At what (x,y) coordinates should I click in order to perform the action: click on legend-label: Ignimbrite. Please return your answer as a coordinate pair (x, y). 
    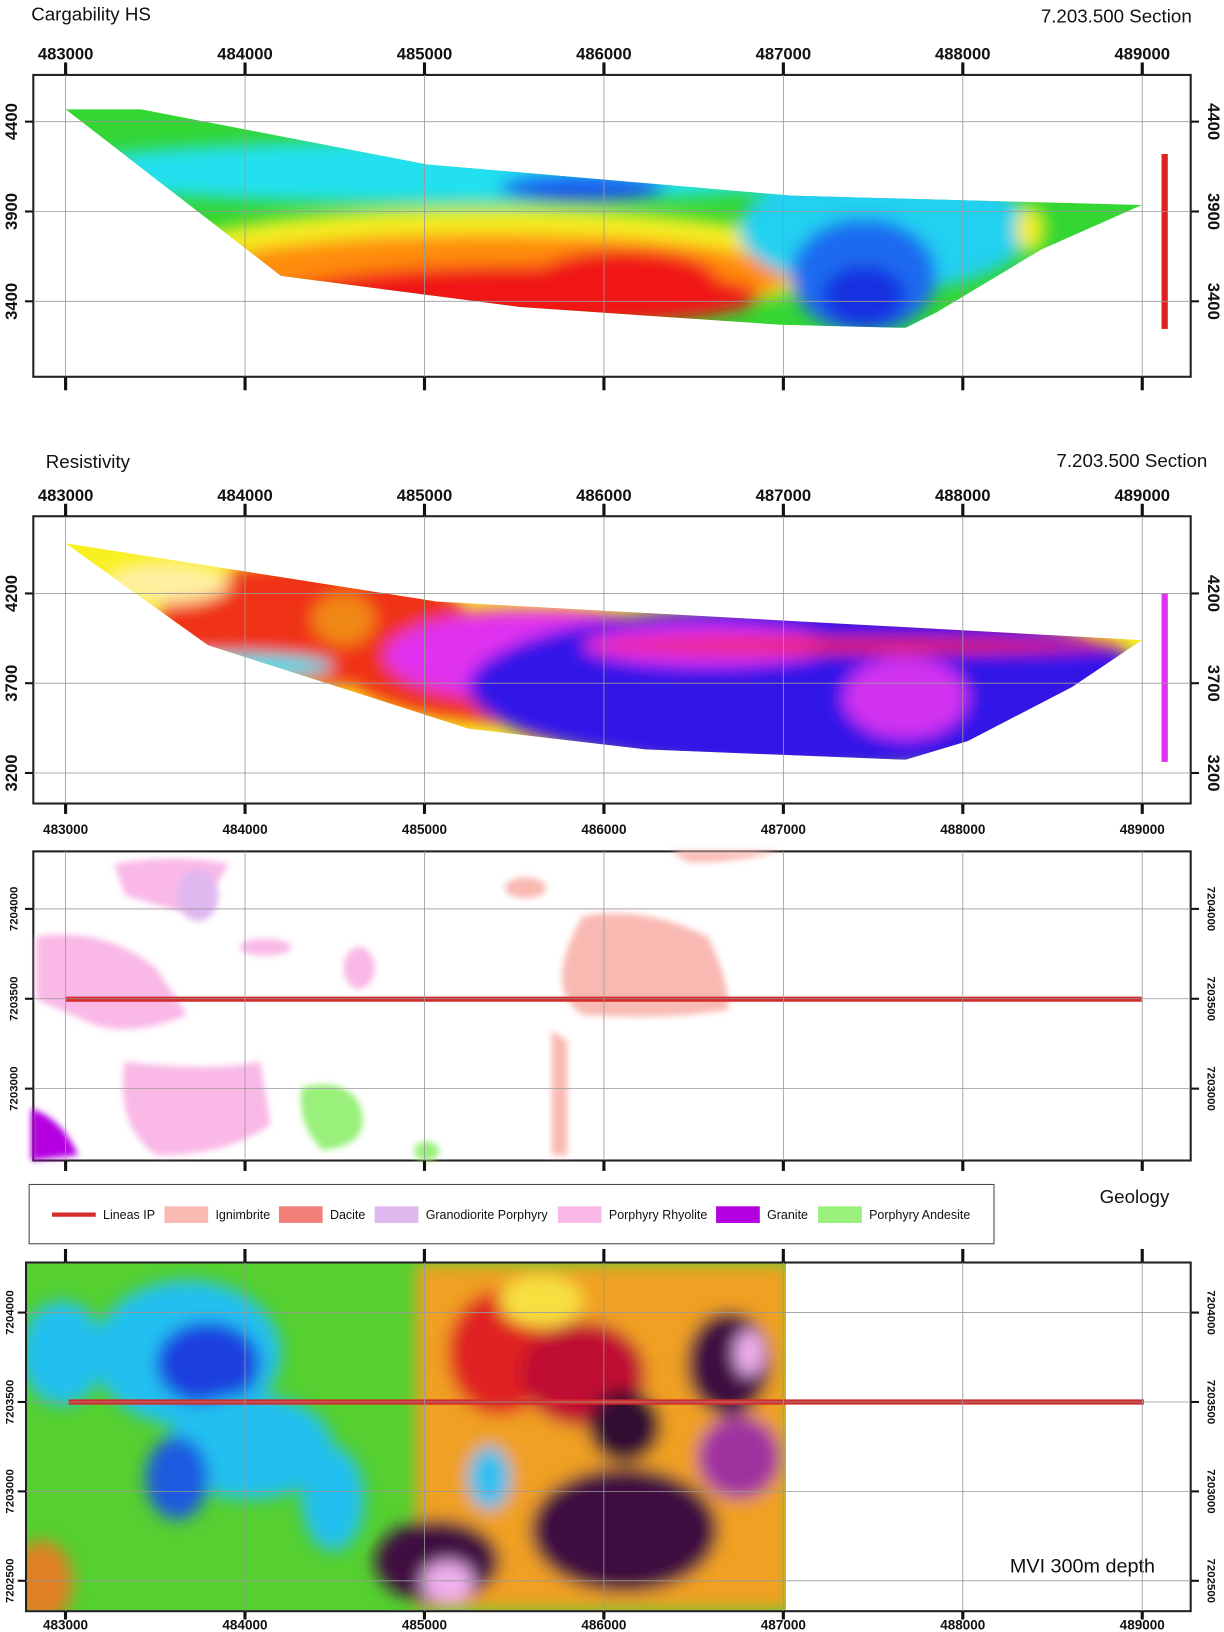
    Looking at the image, I should click on (242, 1215).